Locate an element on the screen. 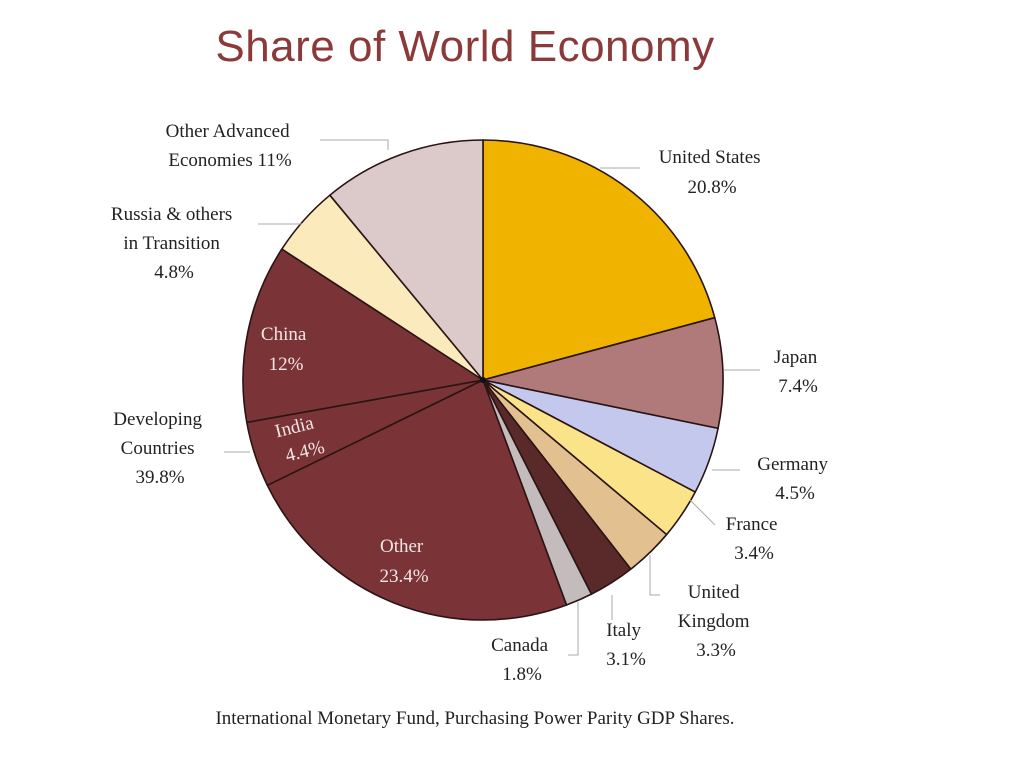  label-russia-value: 4.8% is located at coordinates (174, 272).